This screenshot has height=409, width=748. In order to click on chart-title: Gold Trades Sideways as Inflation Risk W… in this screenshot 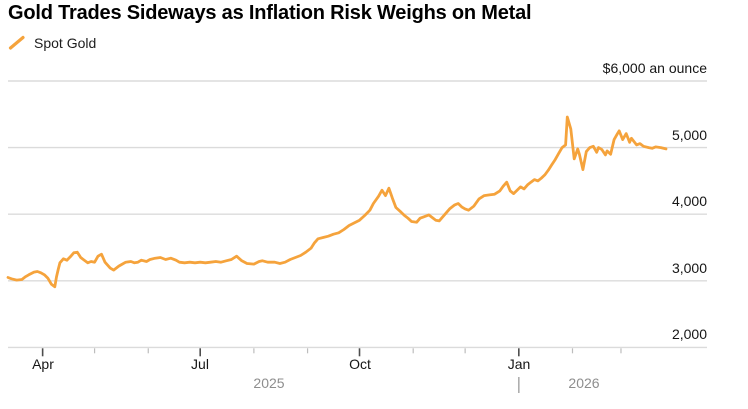, I will do `click(270, 13)`.